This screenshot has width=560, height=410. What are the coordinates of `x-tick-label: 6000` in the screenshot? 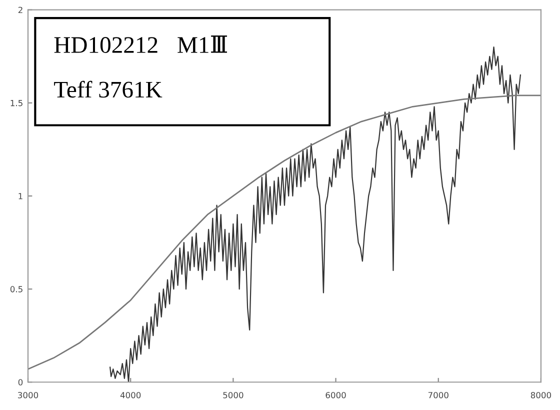 It's located at (336, 395).